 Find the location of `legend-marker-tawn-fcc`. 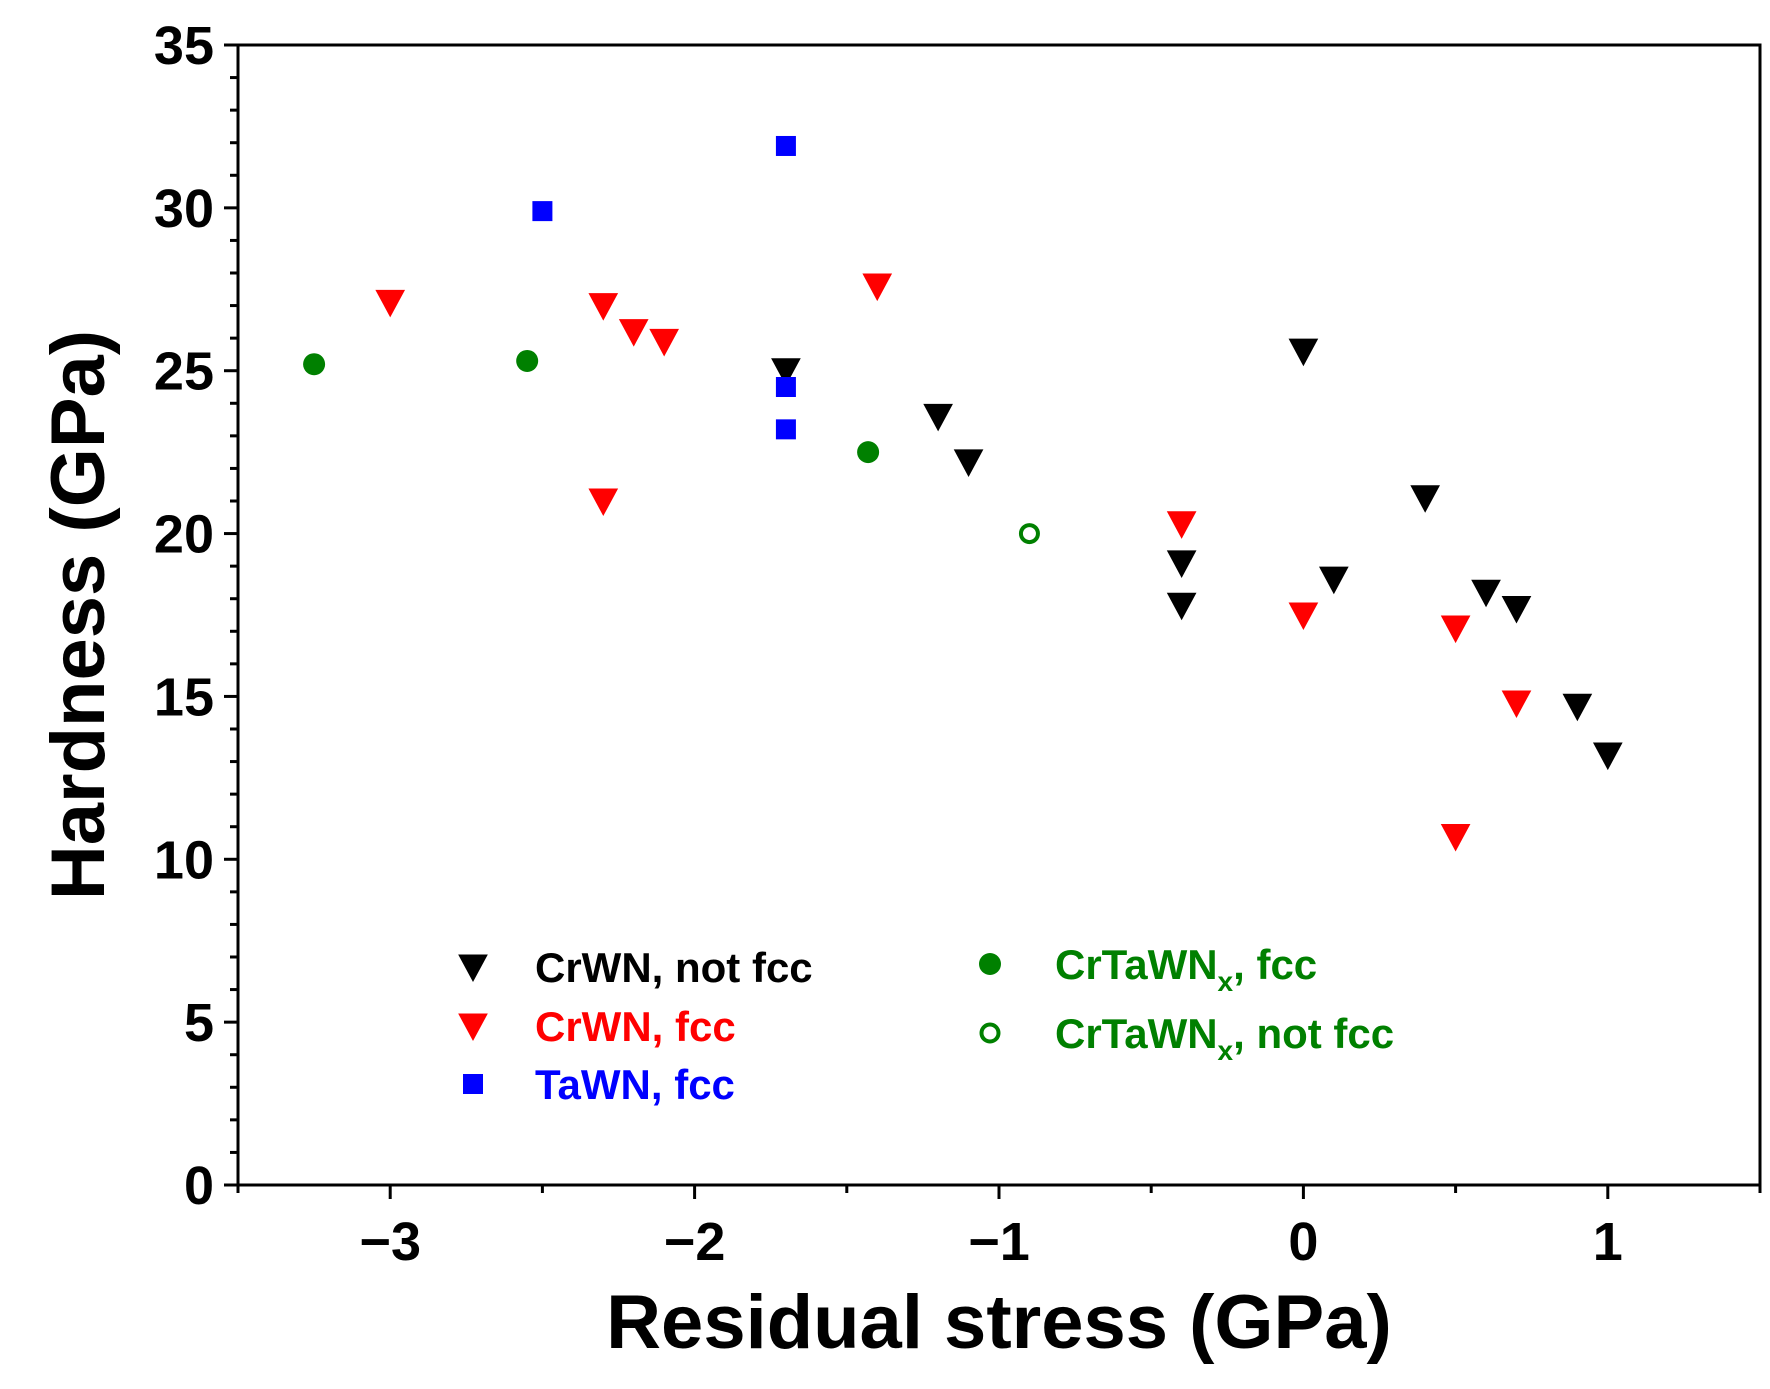

legend-marker-tawn-fcc is located at coordinates (473, 1084).